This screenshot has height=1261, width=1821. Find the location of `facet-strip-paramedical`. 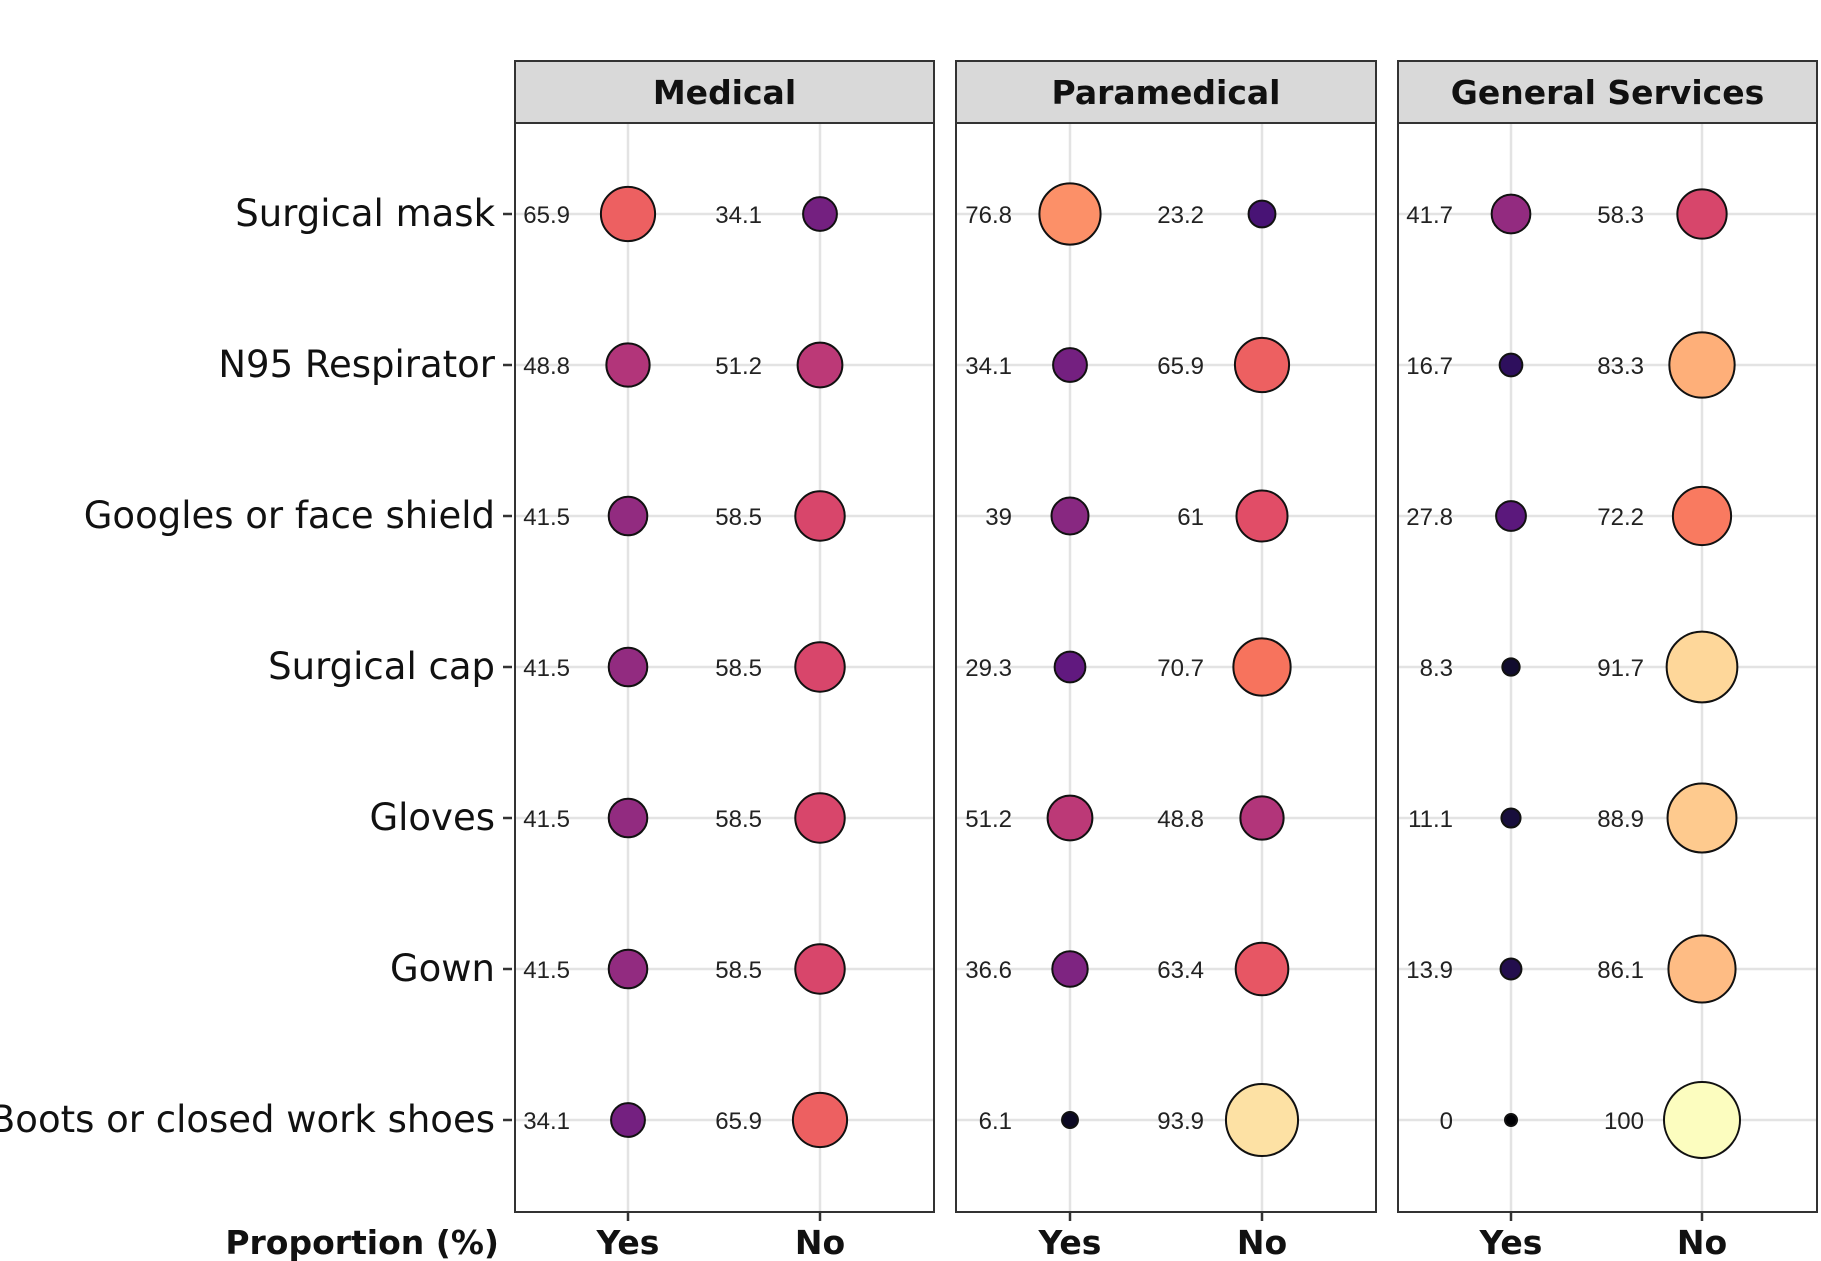

facet-strip-paramedical is located at coordinates (1166, 92).